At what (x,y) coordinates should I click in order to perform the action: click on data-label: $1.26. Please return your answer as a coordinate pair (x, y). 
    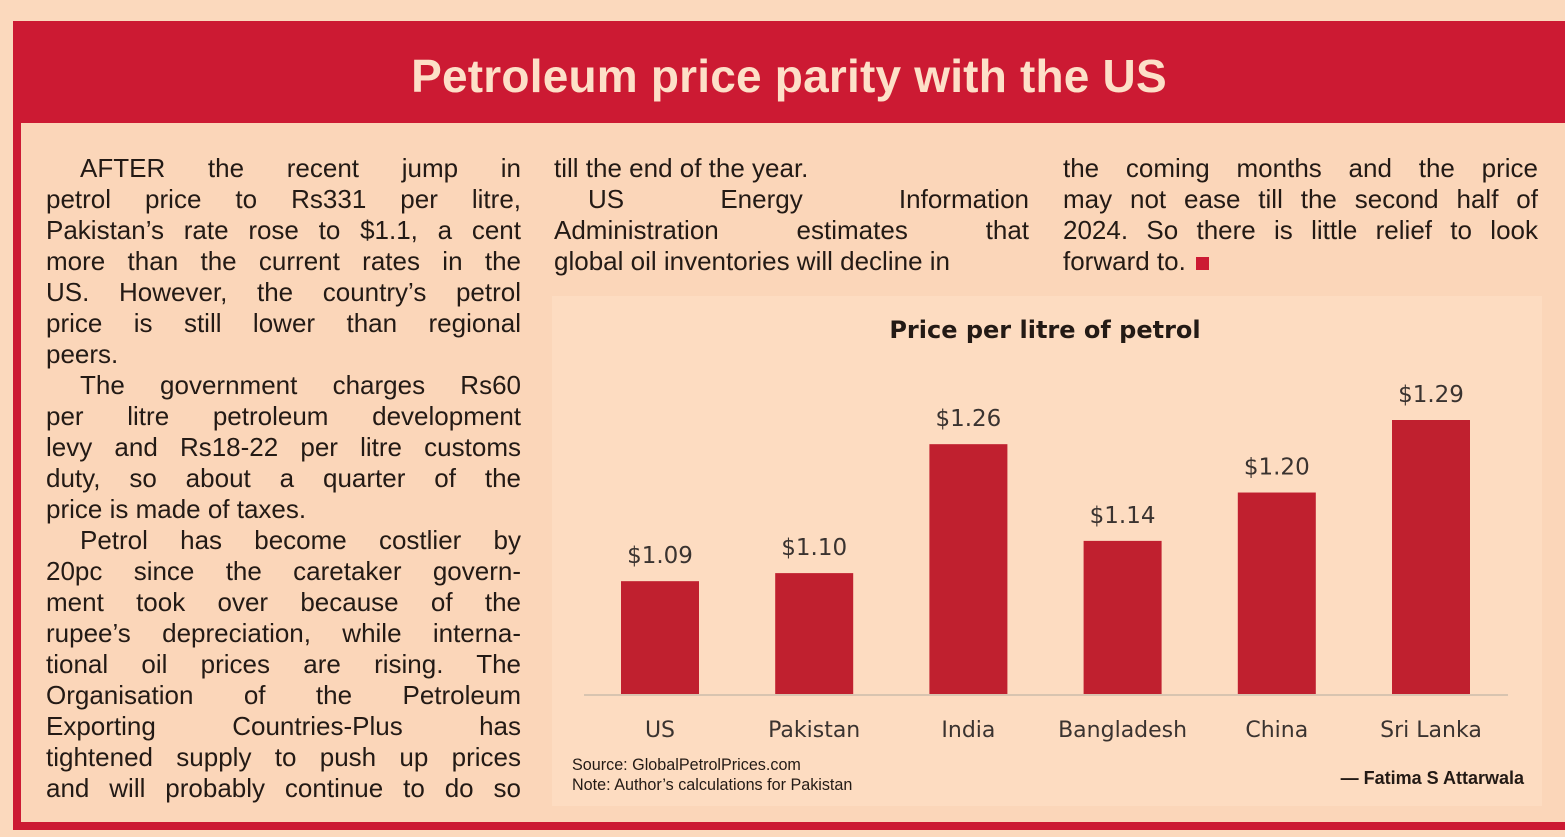
    Looking at the image, I should click on (968, 419).